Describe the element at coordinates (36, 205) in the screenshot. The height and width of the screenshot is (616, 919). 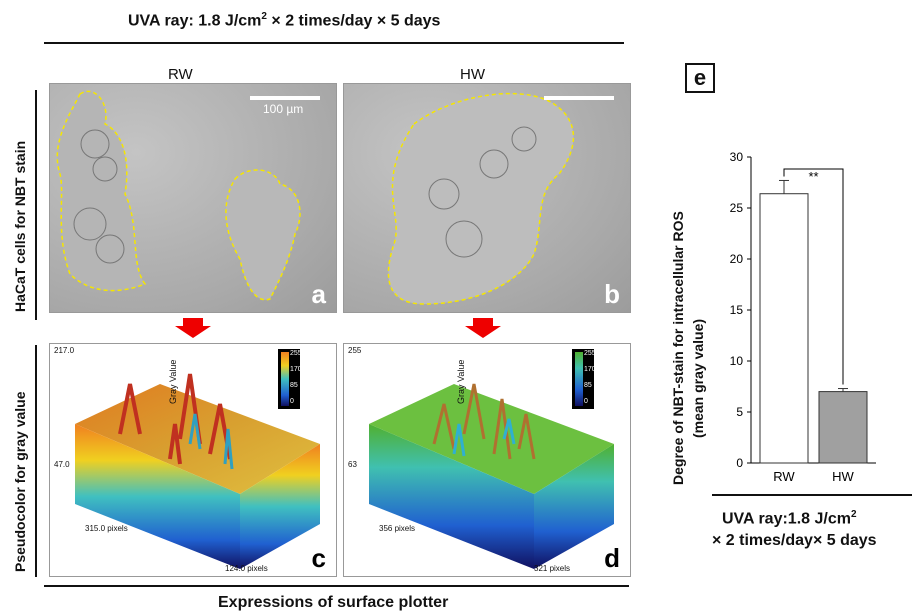
I see `row-divider-top` at that location.